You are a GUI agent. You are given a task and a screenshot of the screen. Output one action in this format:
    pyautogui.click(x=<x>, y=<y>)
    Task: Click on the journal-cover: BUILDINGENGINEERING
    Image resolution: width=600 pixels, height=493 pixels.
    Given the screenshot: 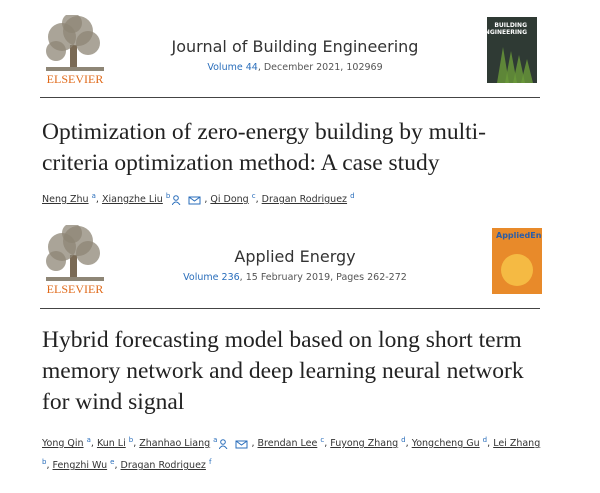 What is the action you would take?
    pyautogui.click(x=512, y=50)
    